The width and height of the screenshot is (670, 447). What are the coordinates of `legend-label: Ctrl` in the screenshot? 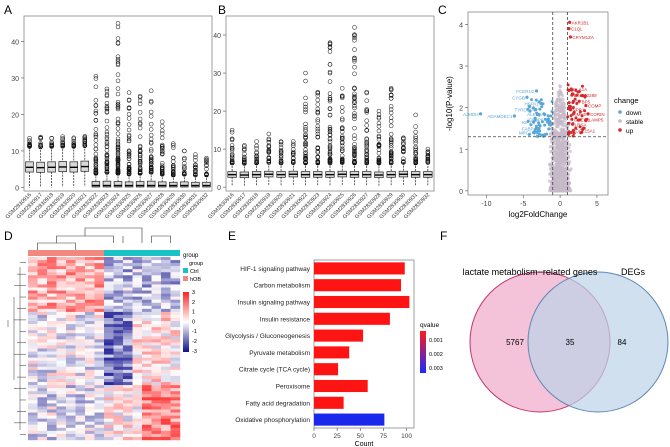 It's located at (194, 272).